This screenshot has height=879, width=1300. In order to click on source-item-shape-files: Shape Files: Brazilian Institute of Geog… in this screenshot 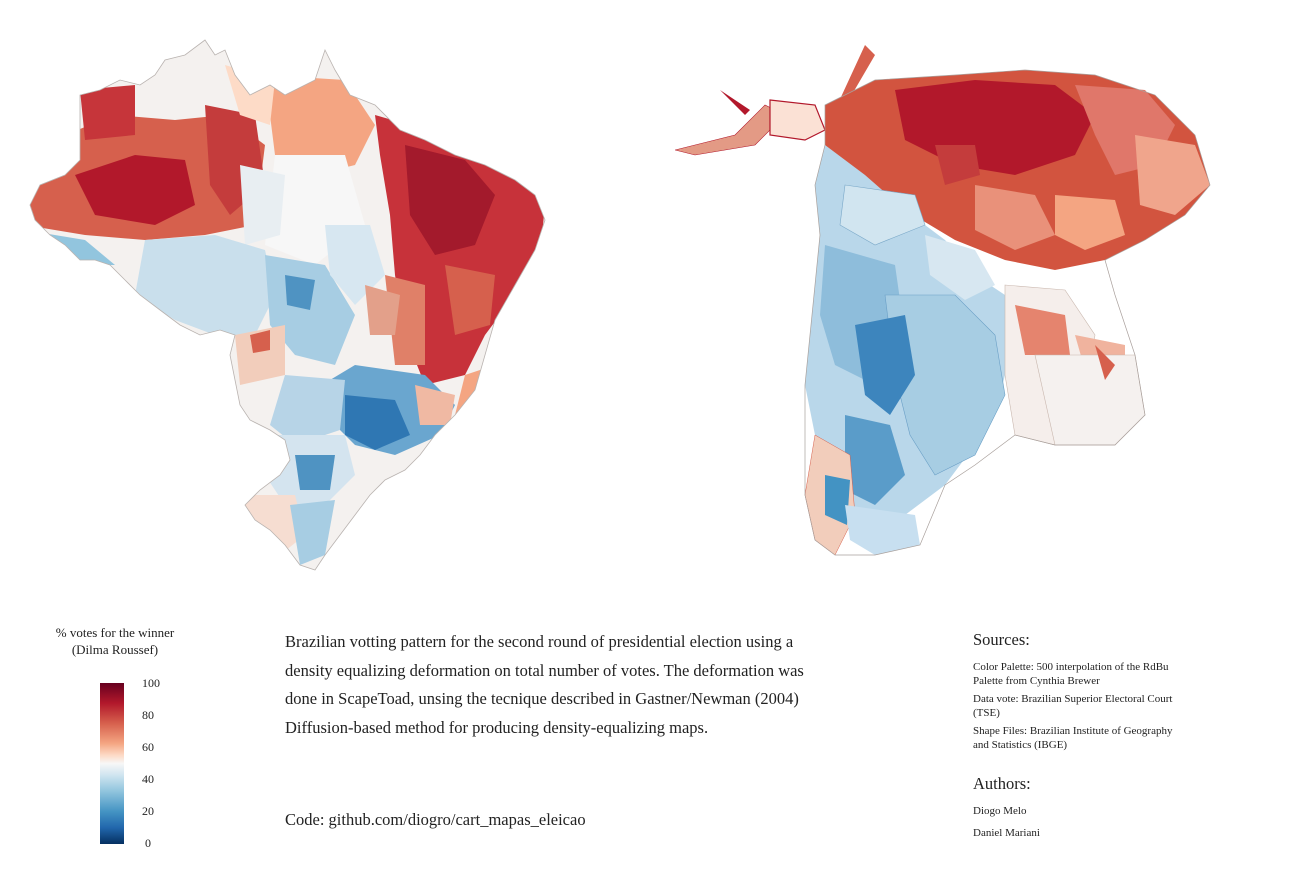, I will do `click(1073, 738)`.